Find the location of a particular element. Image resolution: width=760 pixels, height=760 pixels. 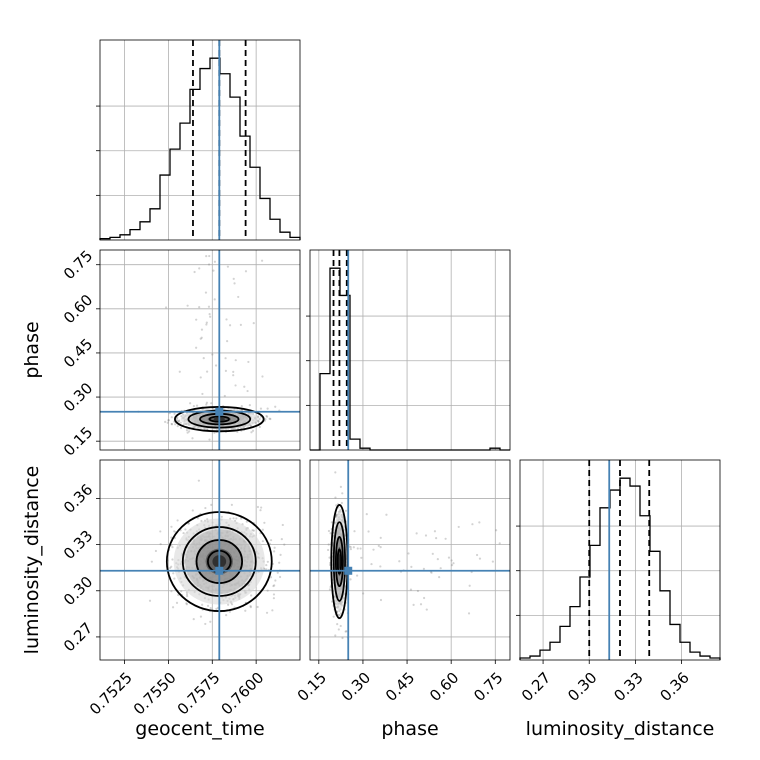

scatter-panel-phase-vs-geocent_time is located at coordinates (200, 350).